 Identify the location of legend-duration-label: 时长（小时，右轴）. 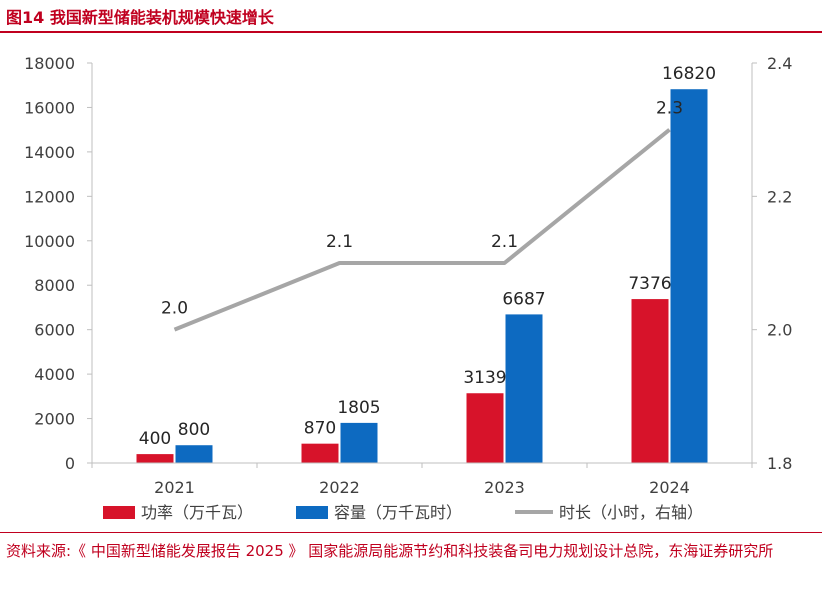
(631, 512).